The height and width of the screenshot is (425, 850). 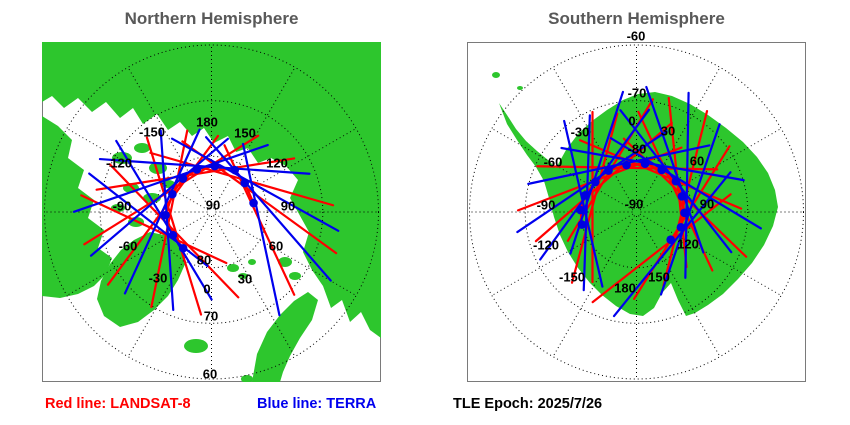 What do you see at coordinates (210, 373) in the screenshot?
I see `parallel-label: 60` at bounding box center [210, 373].